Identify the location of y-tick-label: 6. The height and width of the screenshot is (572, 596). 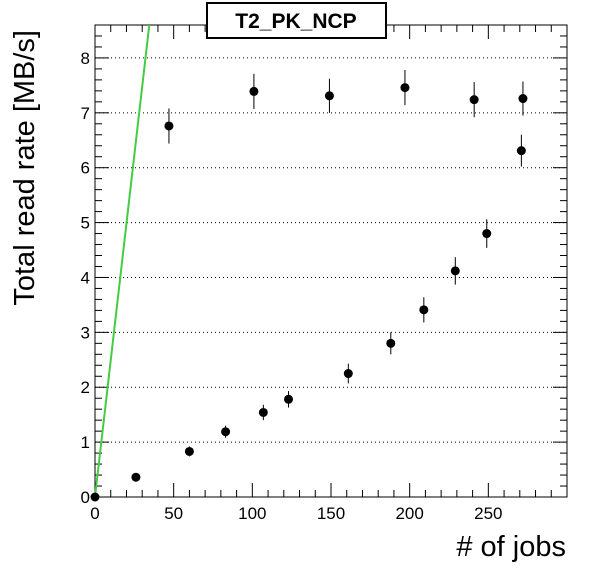
(85, 168).